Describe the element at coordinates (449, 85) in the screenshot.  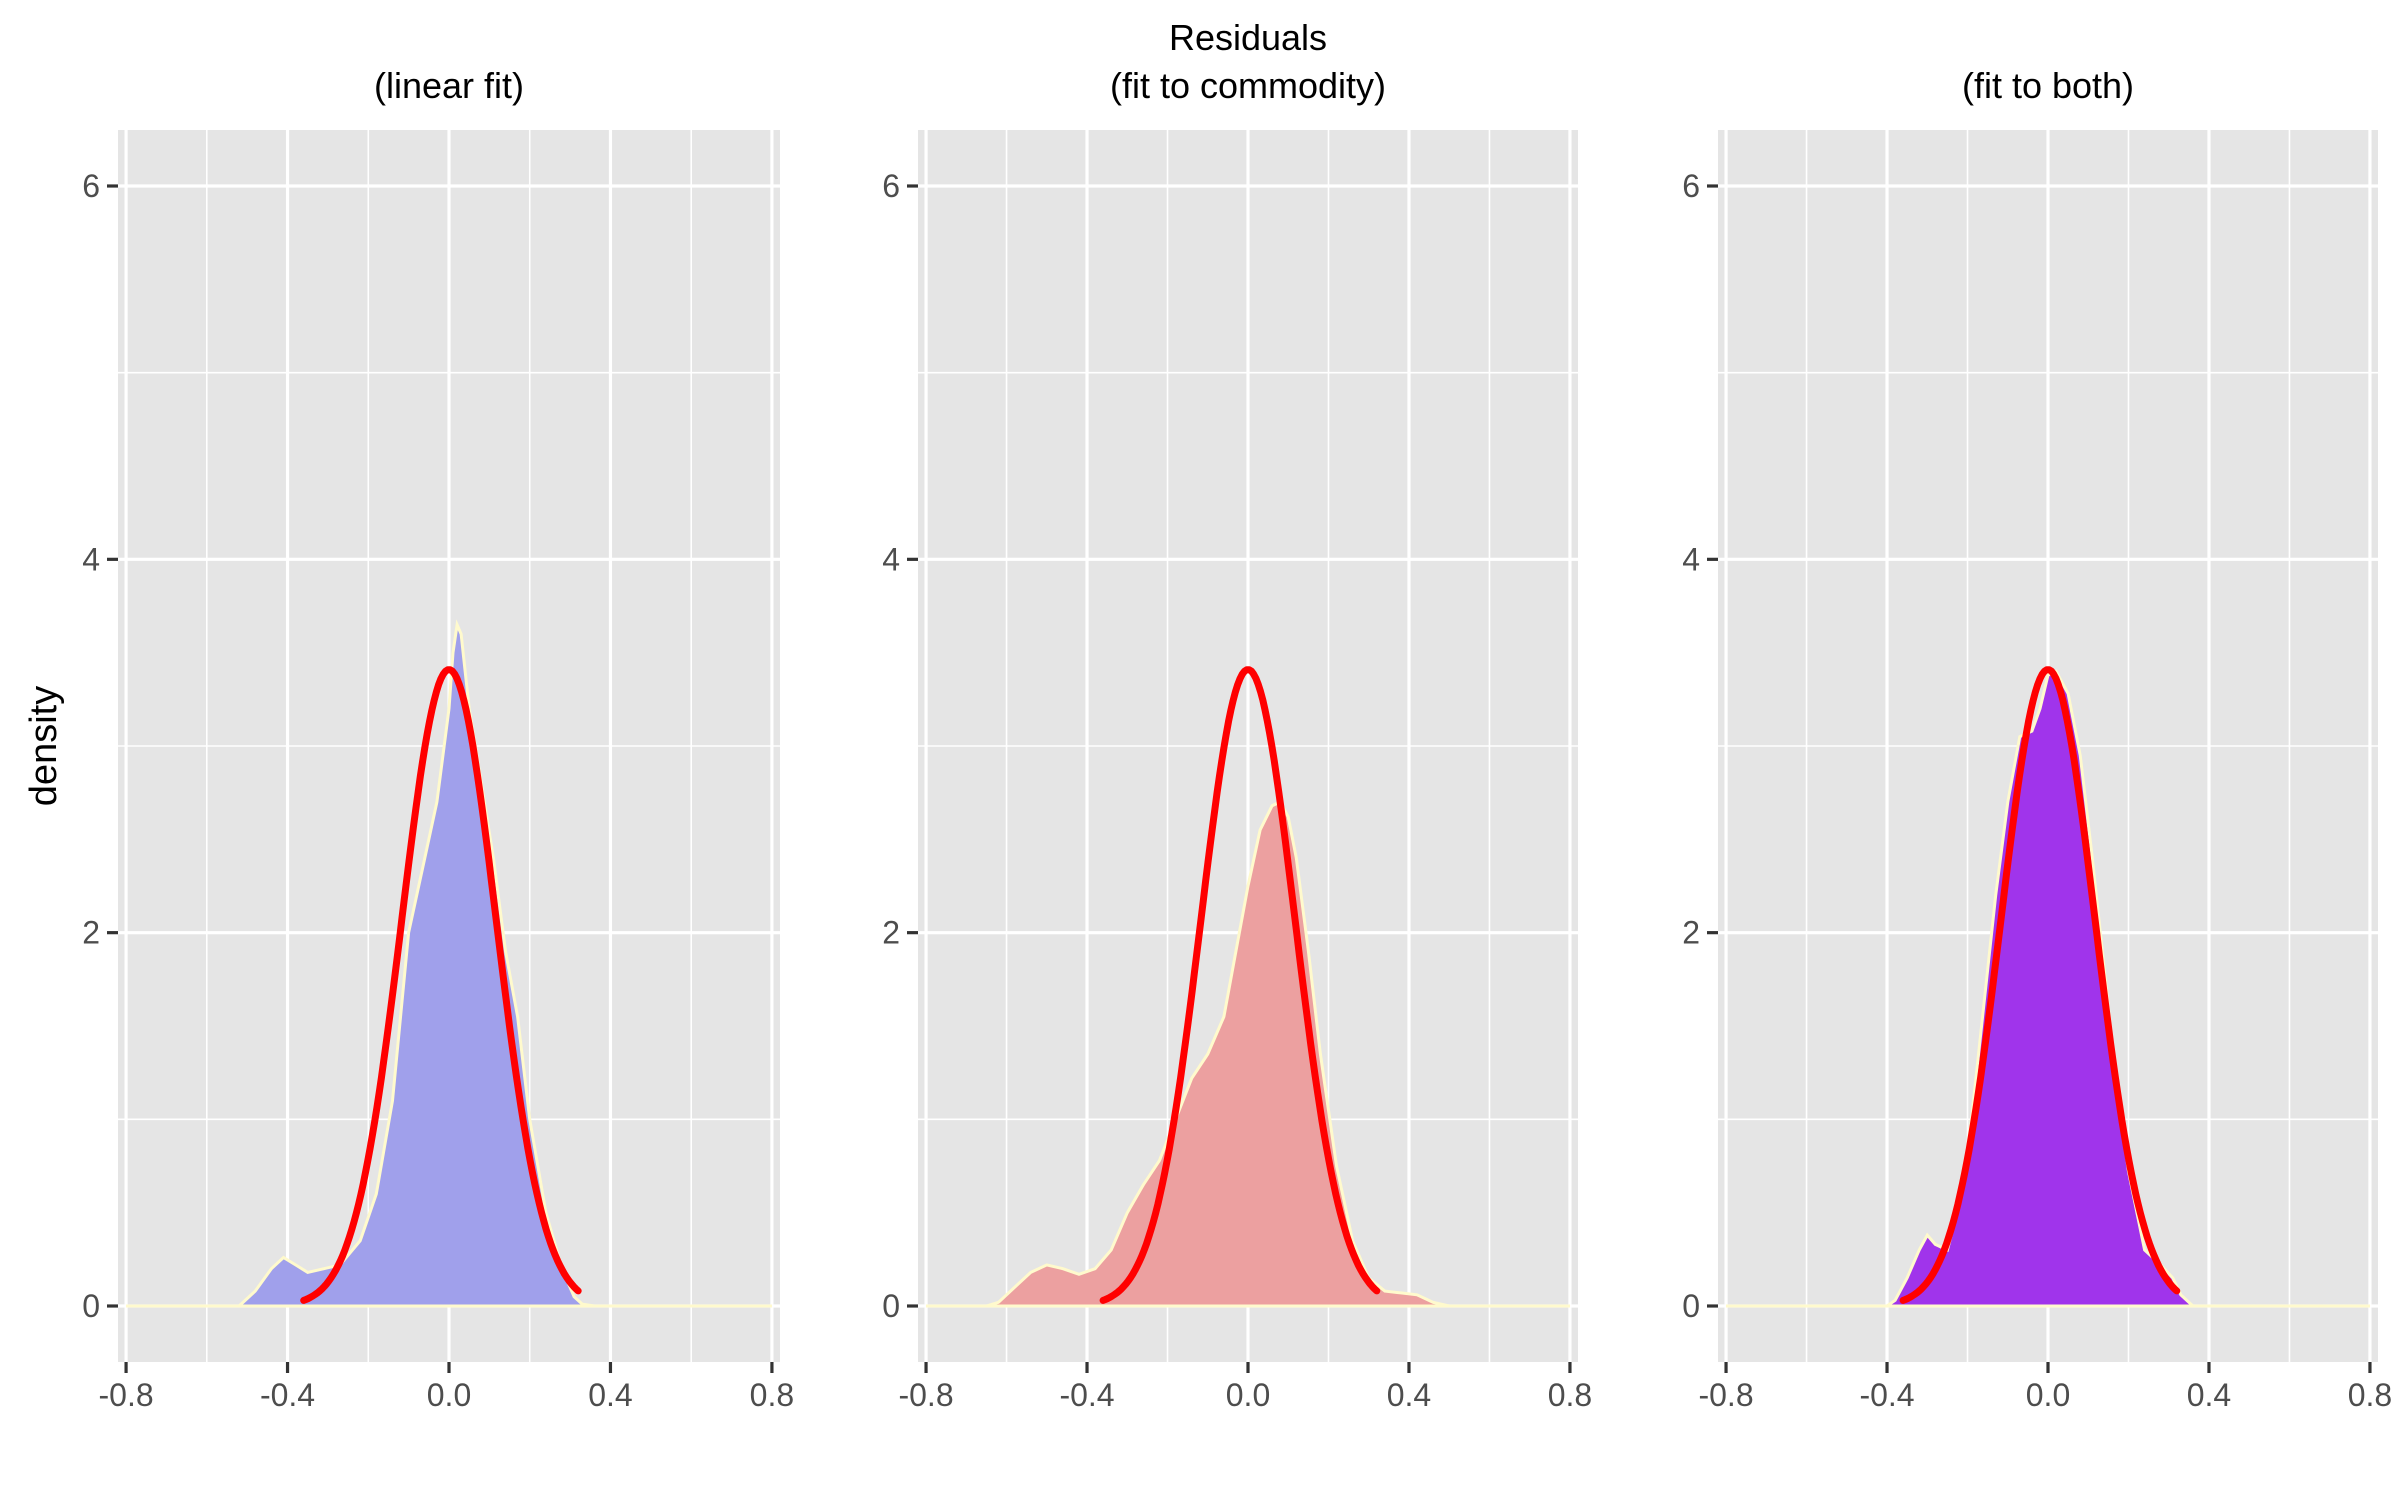
I see `panel-subtitle: (linear fit)` at that location.